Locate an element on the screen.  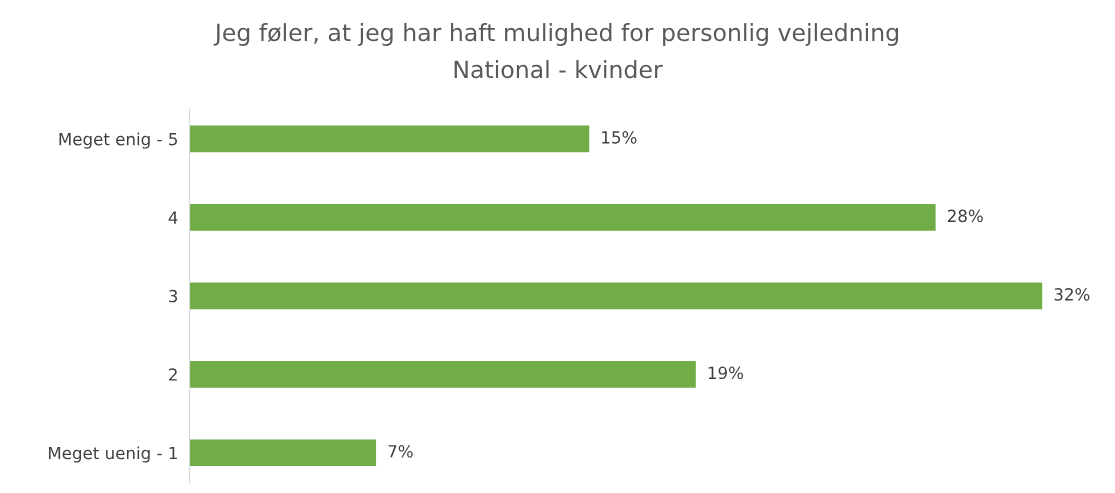
y-tick-label: Meget enig - 5 is located at coordinates (118, 140).